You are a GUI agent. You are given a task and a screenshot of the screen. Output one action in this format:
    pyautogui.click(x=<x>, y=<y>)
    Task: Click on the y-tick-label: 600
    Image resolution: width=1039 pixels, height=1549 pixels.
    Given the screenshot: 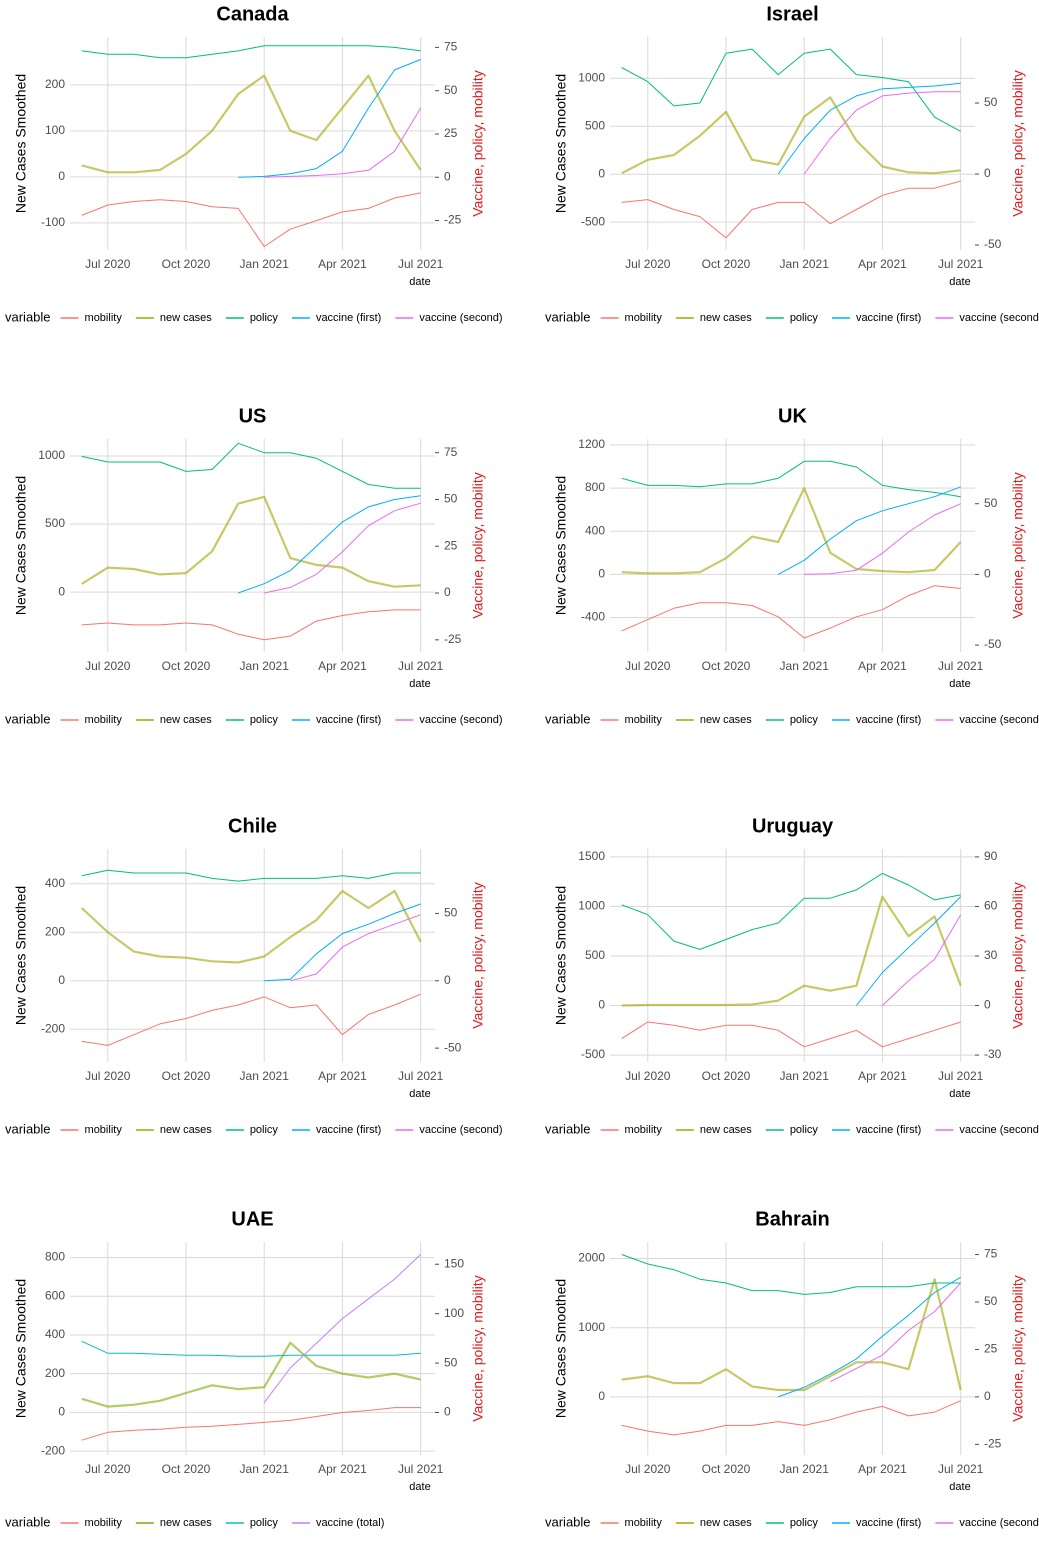 What is the action you would take?
    pyautogui.click(x=55, y=1295)
    